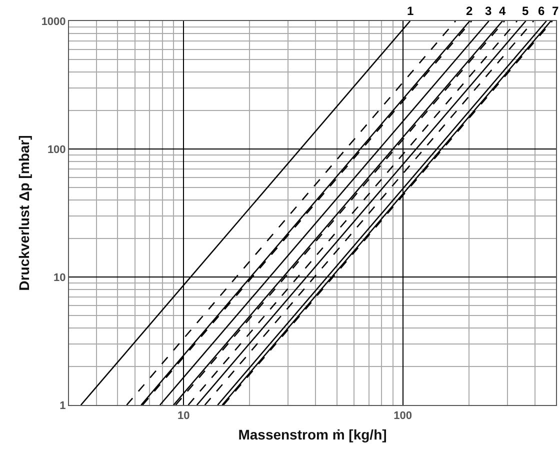 Image resolution: width=559 pixels, height=461 pixels. I want to click on series-label: 2, so click(469, 11).